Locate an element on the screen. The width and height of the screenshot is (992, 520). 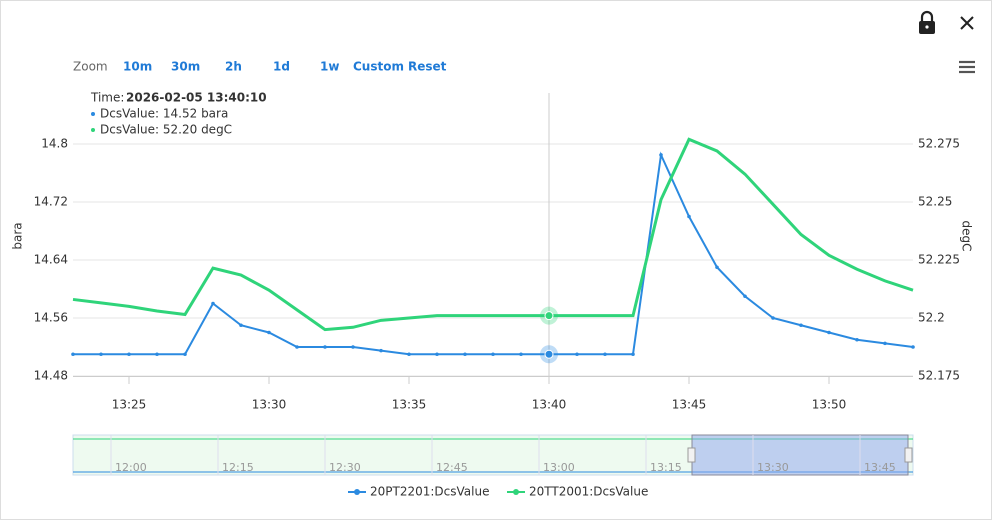
zoom-button: 1d is located at coordinates (281, 67).